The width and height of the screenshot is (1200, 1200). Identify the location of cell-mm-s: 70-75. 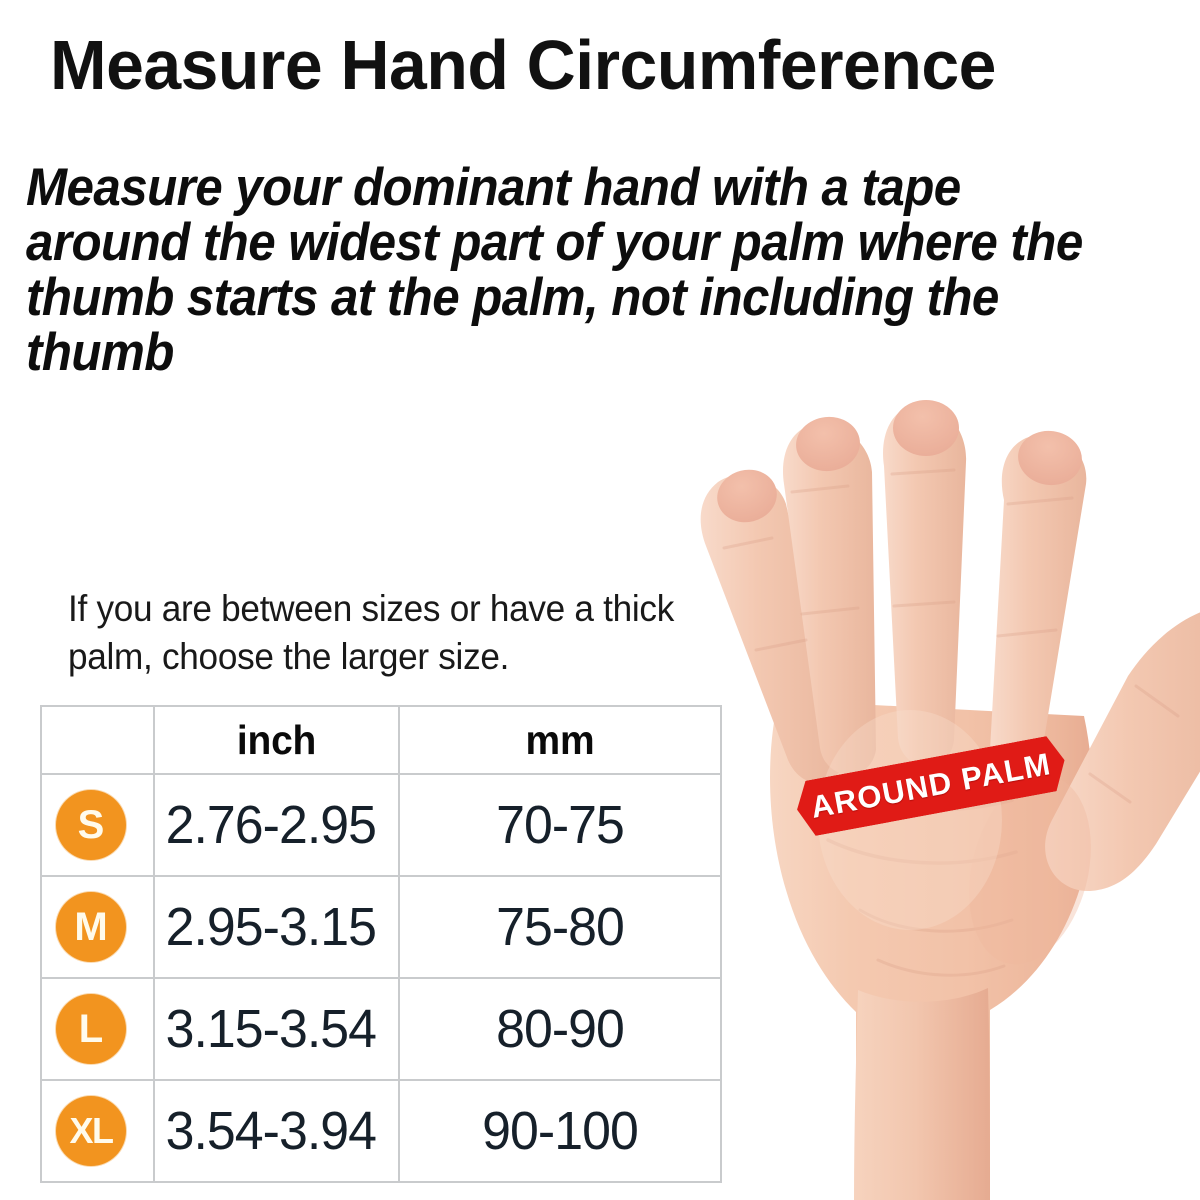
(560, 825).